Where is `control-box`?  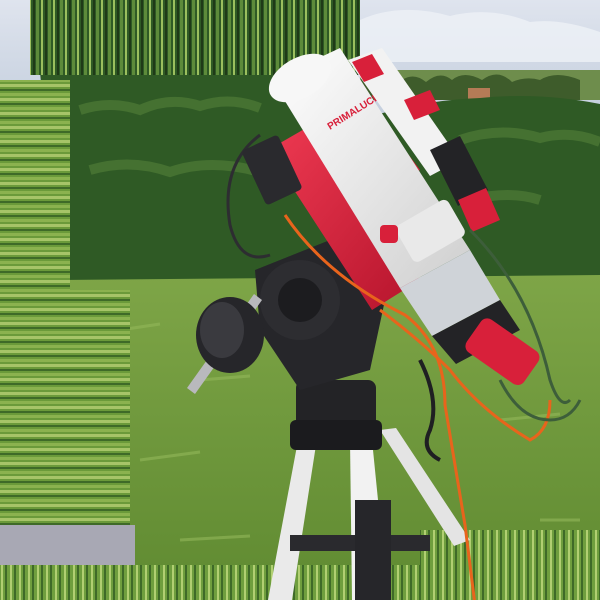 control-box is located at coordinates (272, 170).